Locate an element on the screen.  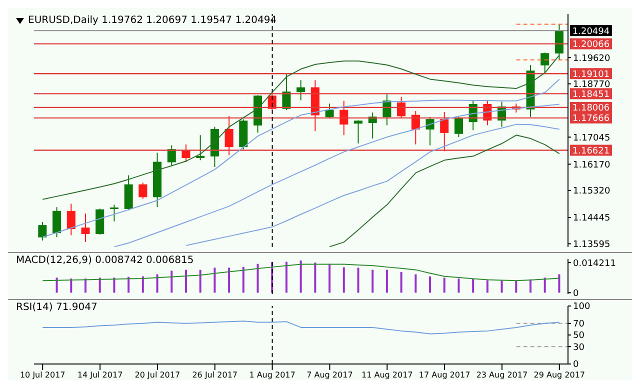
y-tick-label: 100 is located at coordinates (581, 307).